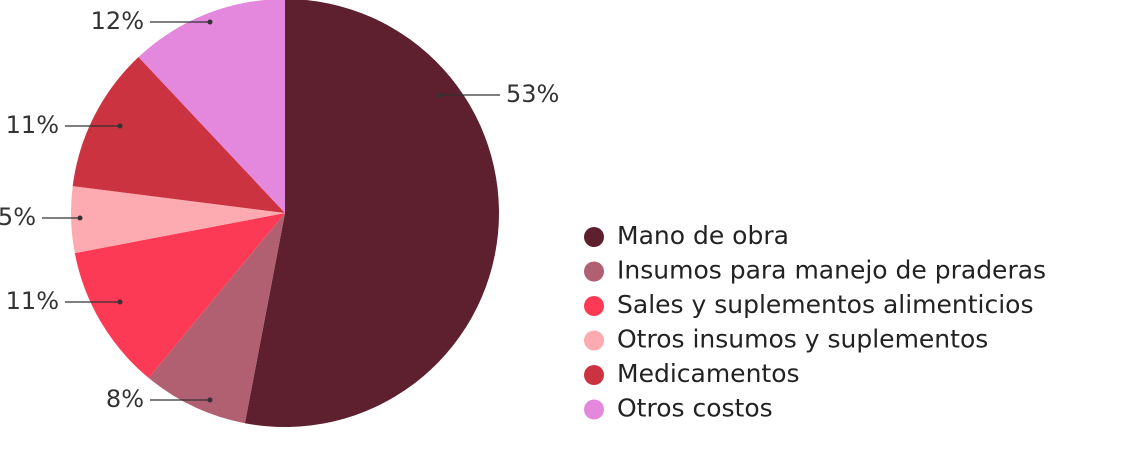 The height and width of the screenshot is (450, 1129). What do you see at coordinates (117, 21) in the screenshot?
I see `data-label: 12%` at bounding box center [117, 21].